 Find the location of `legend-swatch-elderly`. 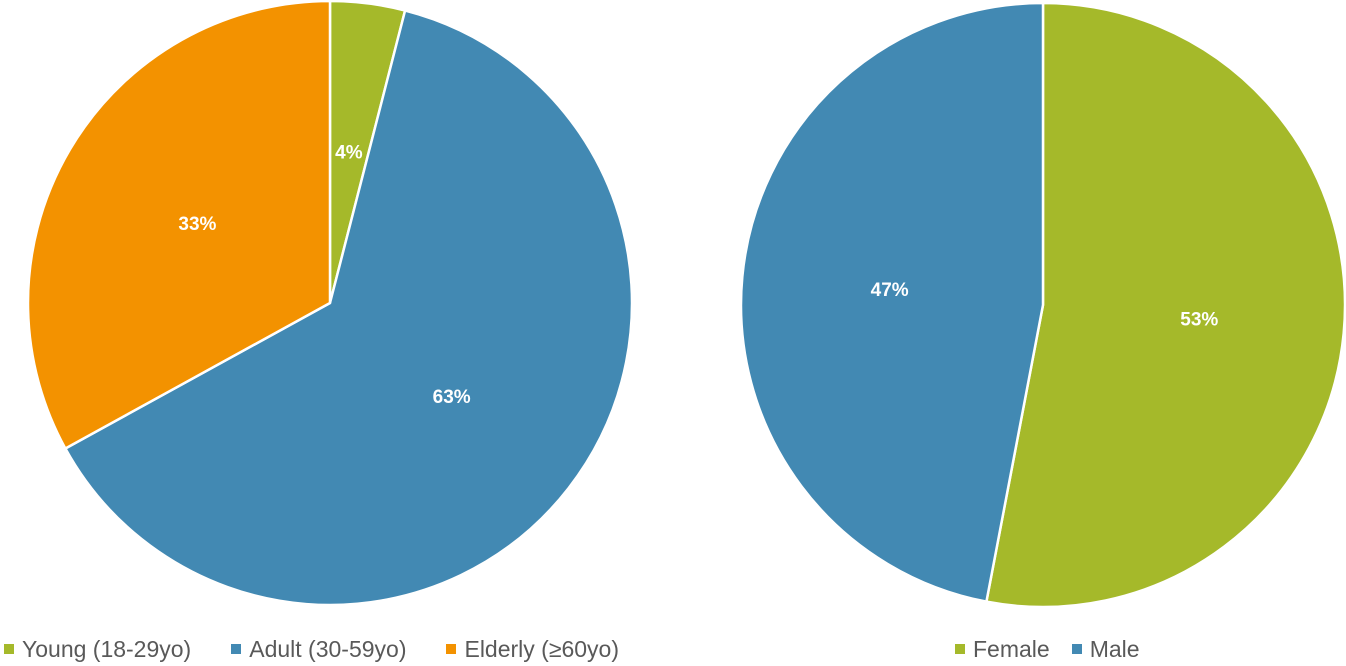

legend-swatch-elderly is located at coordinates (451, 649).